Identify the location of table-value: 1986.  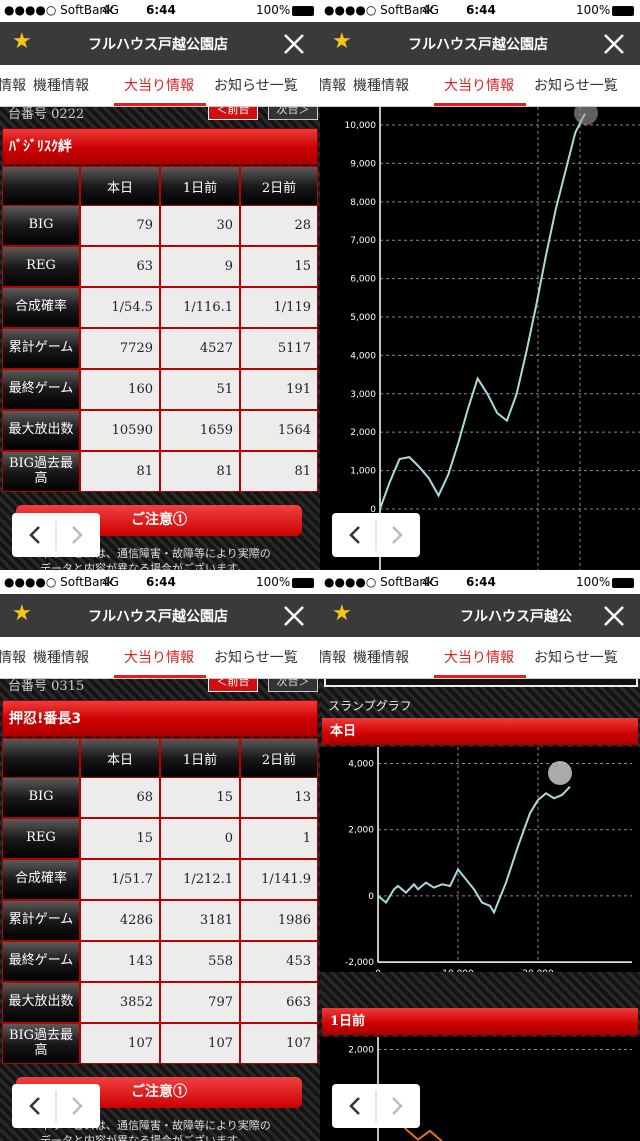
(279, 920).